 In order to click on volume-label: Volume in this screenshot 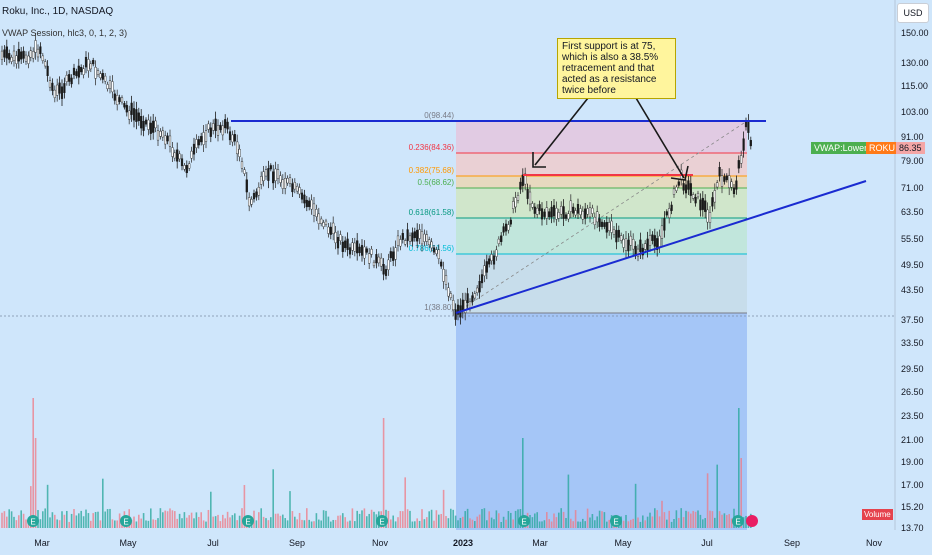, I will do `click(877, 514)`.